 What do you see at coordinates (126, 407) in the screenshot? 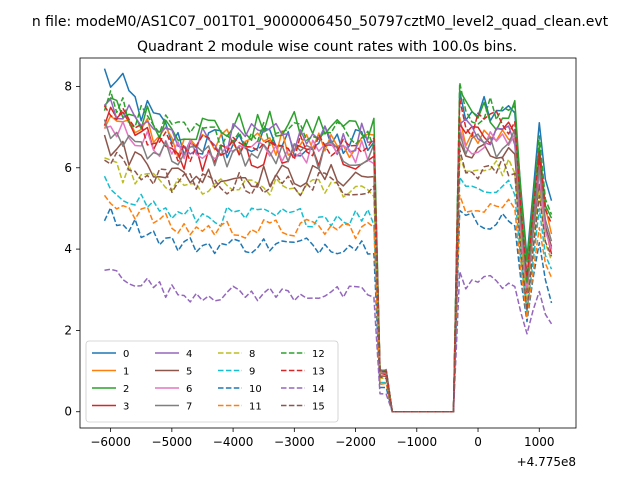
I see `legend-label-3: 3` at bounding box center [126, 407].